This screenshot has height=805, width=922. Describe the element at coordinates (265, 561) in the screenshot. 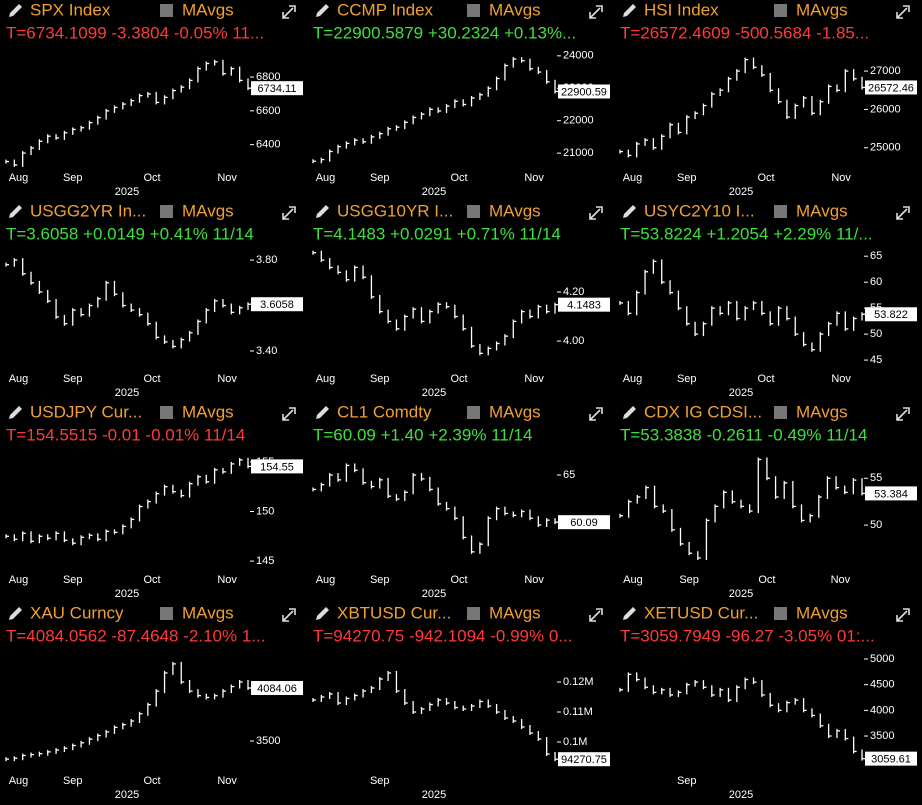

I see `y-tick-label: 145` at that location.